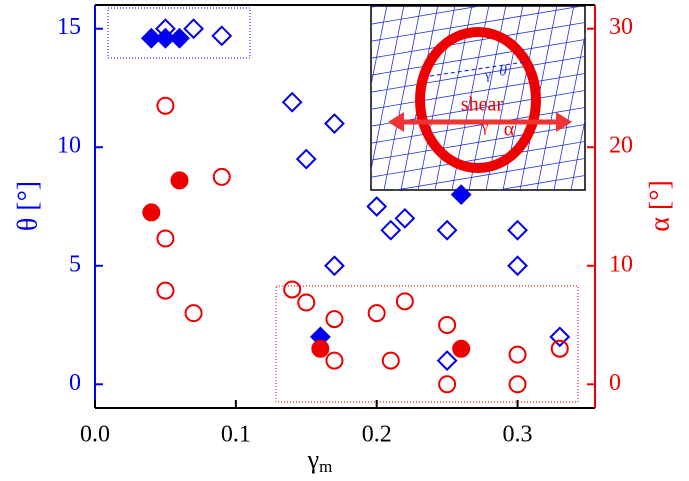 This screenshot has height=481, width=689. Describe the element at coordinates (482, 105) in the screenshot. I see `inset-text: shear` at that location.